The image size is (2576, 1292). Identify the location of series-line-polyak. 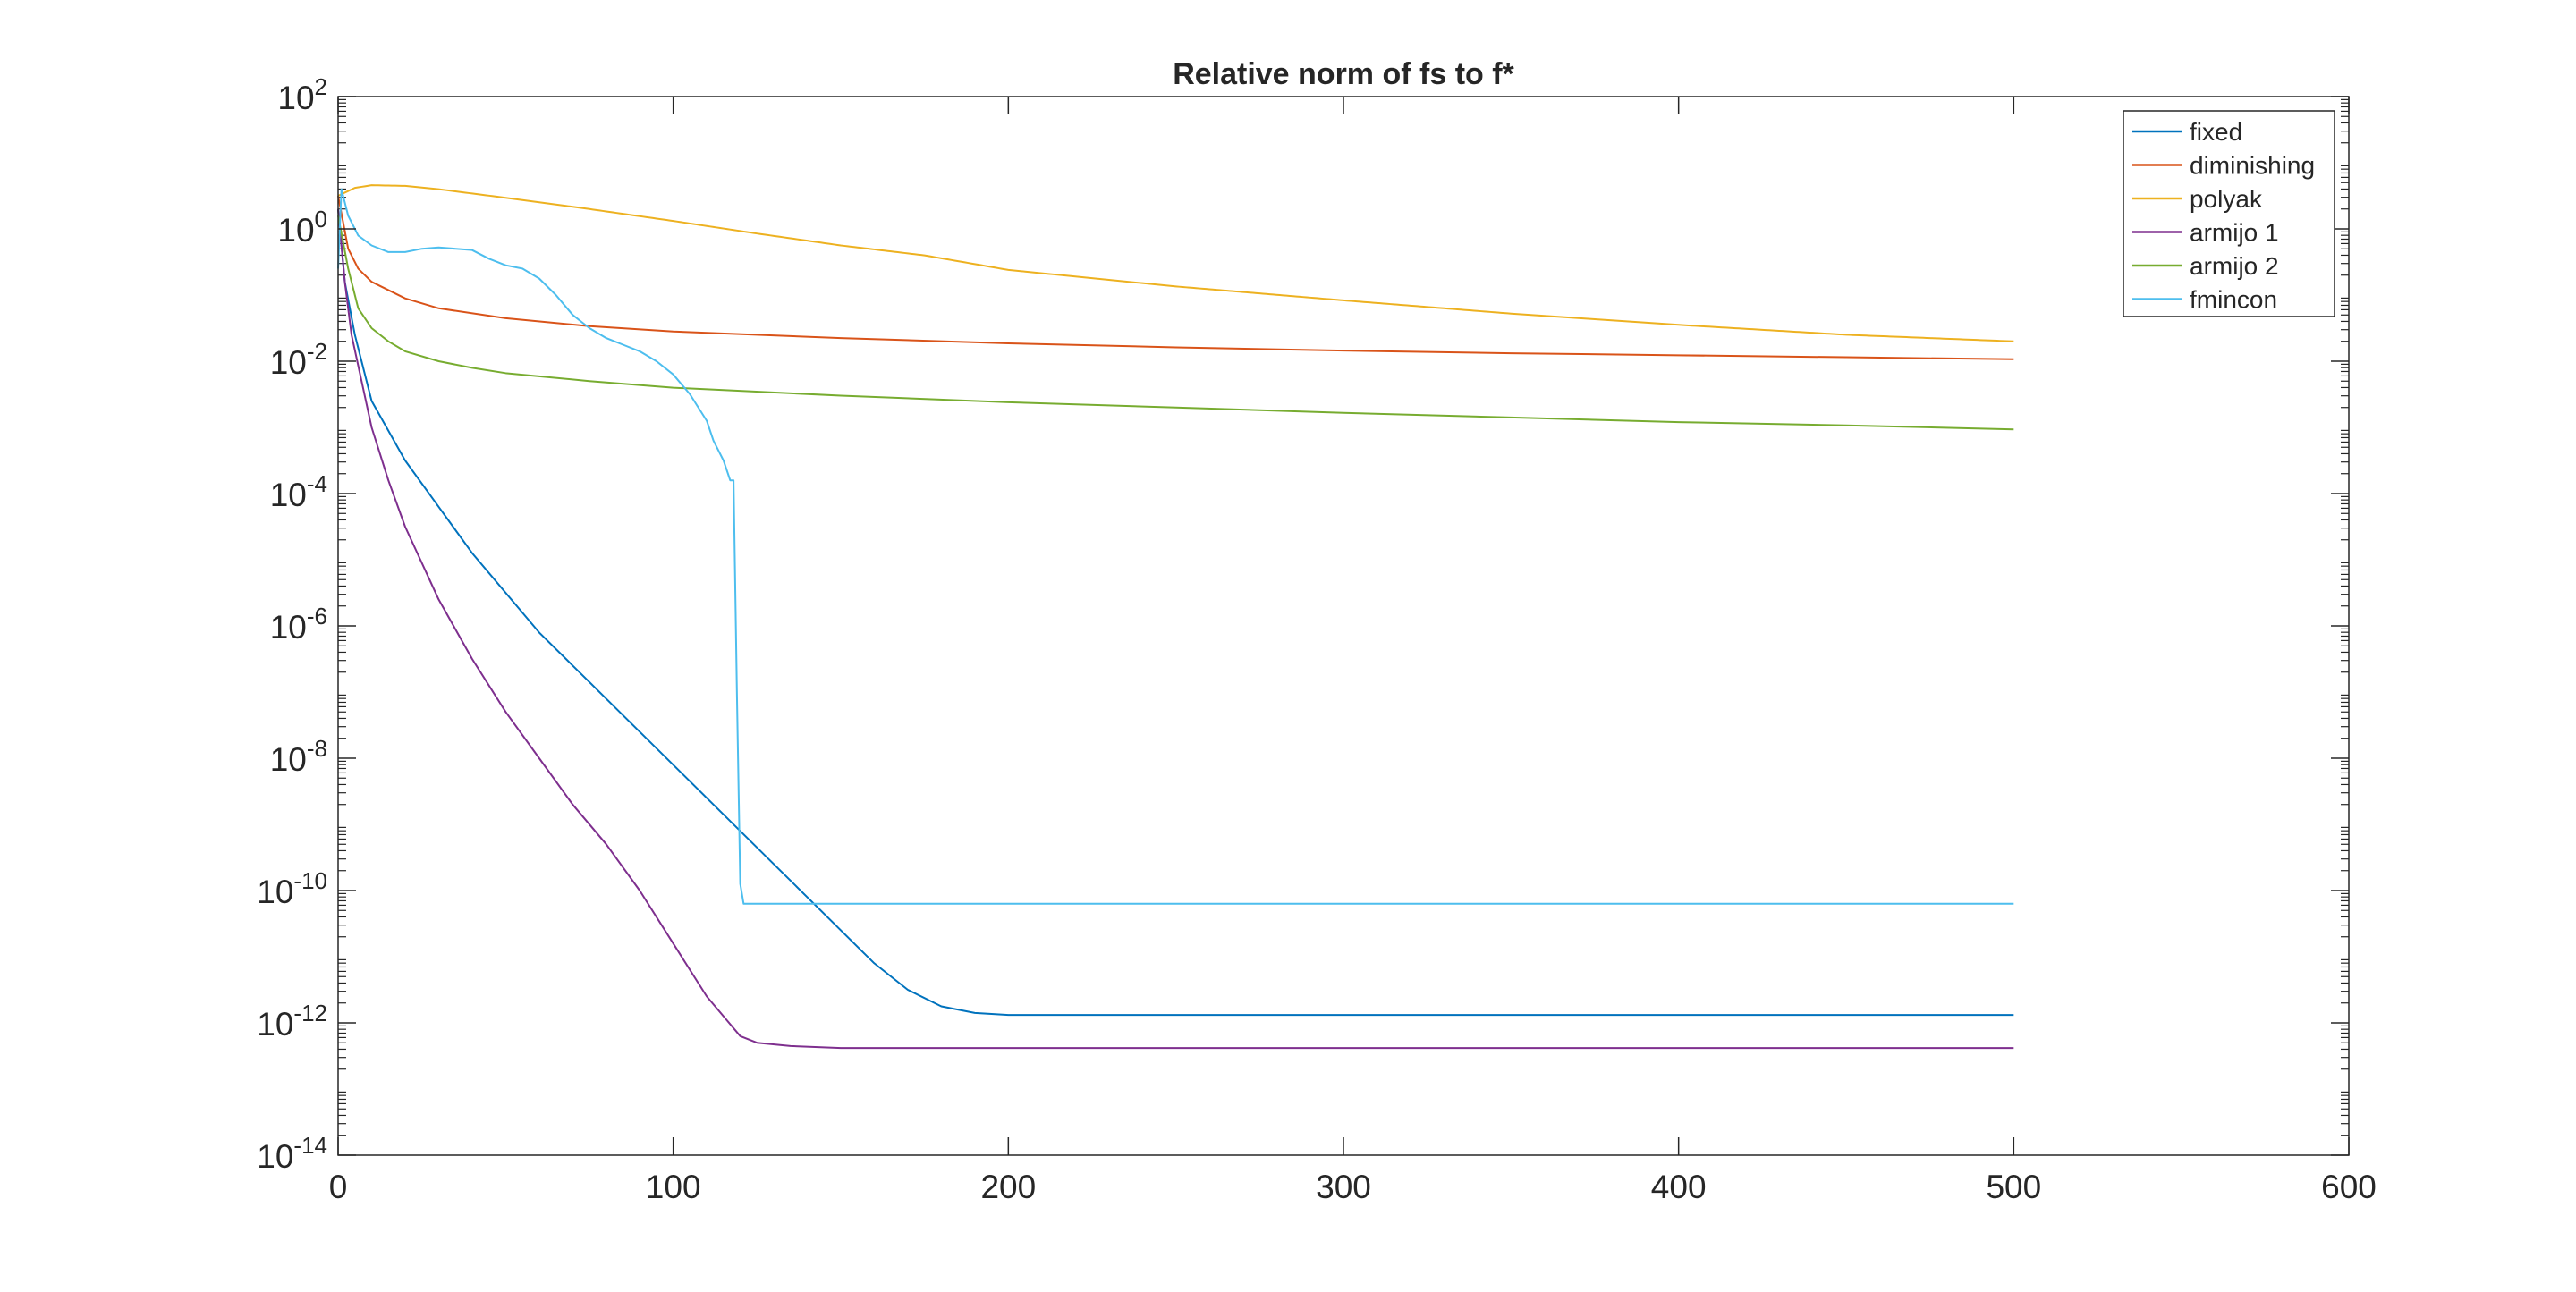
(1175, 263).